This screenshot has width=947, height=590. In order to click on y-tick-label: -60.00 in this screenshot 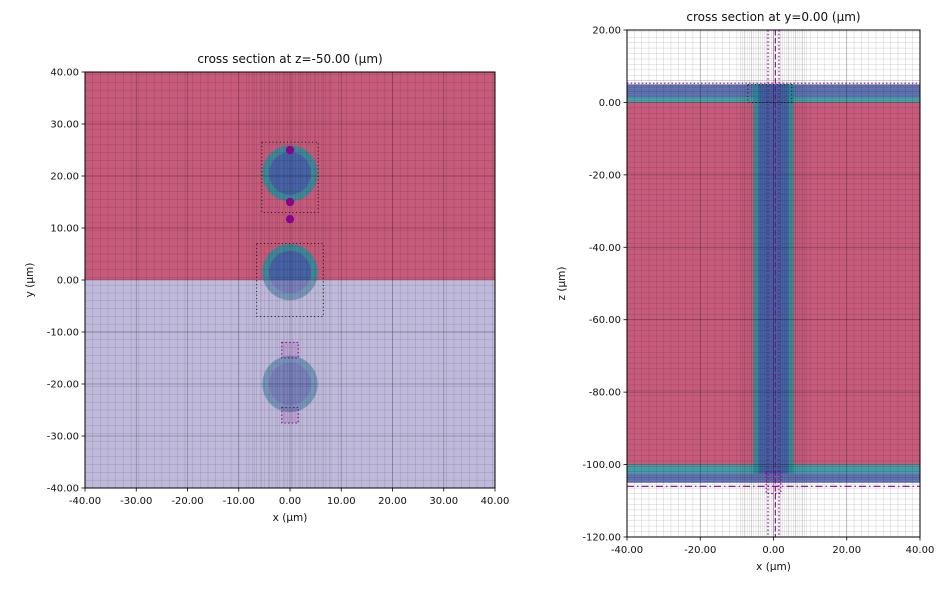, I will do `click(605, 320)`.